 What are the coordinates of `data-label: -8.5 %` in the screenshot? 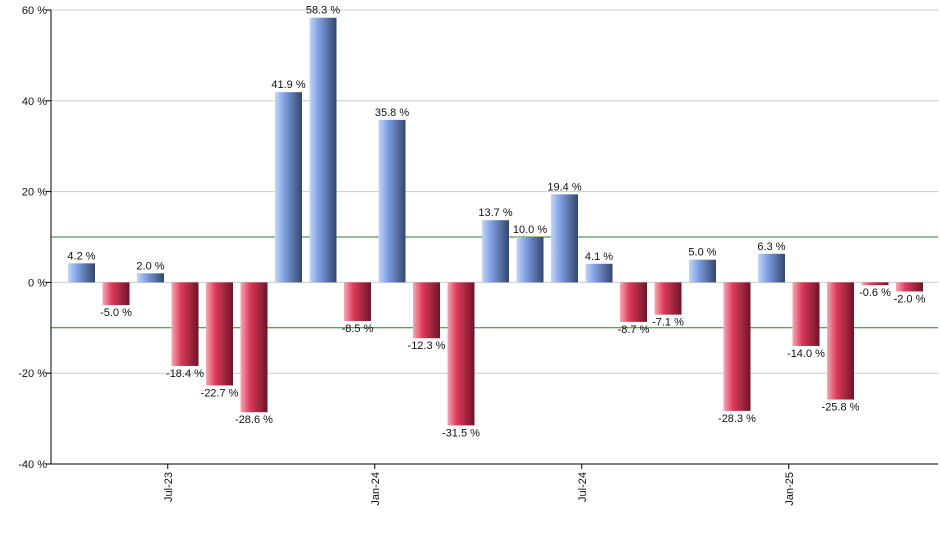 It's located at (358, 329).